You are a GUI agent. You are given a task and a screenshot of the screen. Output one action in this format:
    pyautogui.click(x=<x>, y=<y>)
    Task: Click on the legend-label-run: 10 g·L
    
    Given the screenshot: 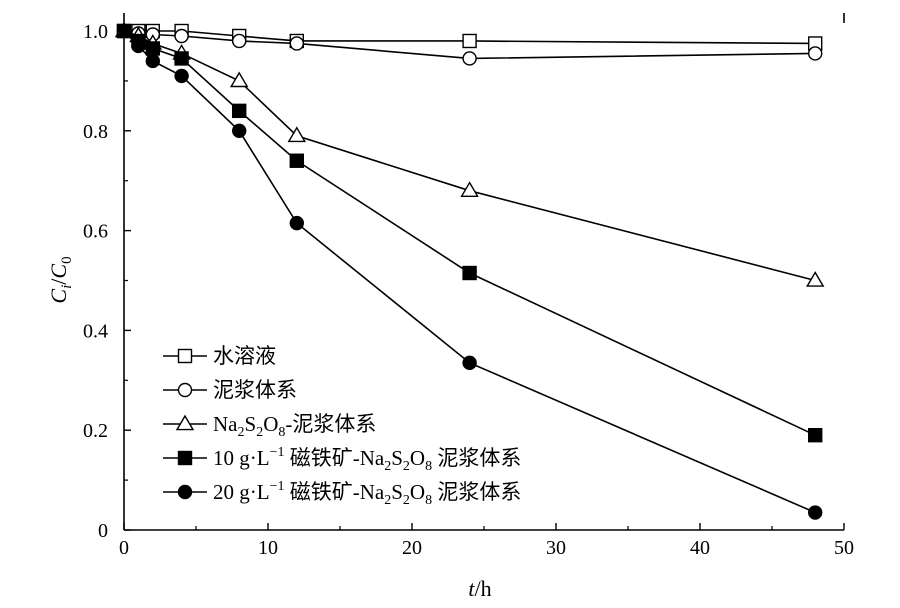 What is the action you would take?
    pyautogui.click(x=241, y=458)
    